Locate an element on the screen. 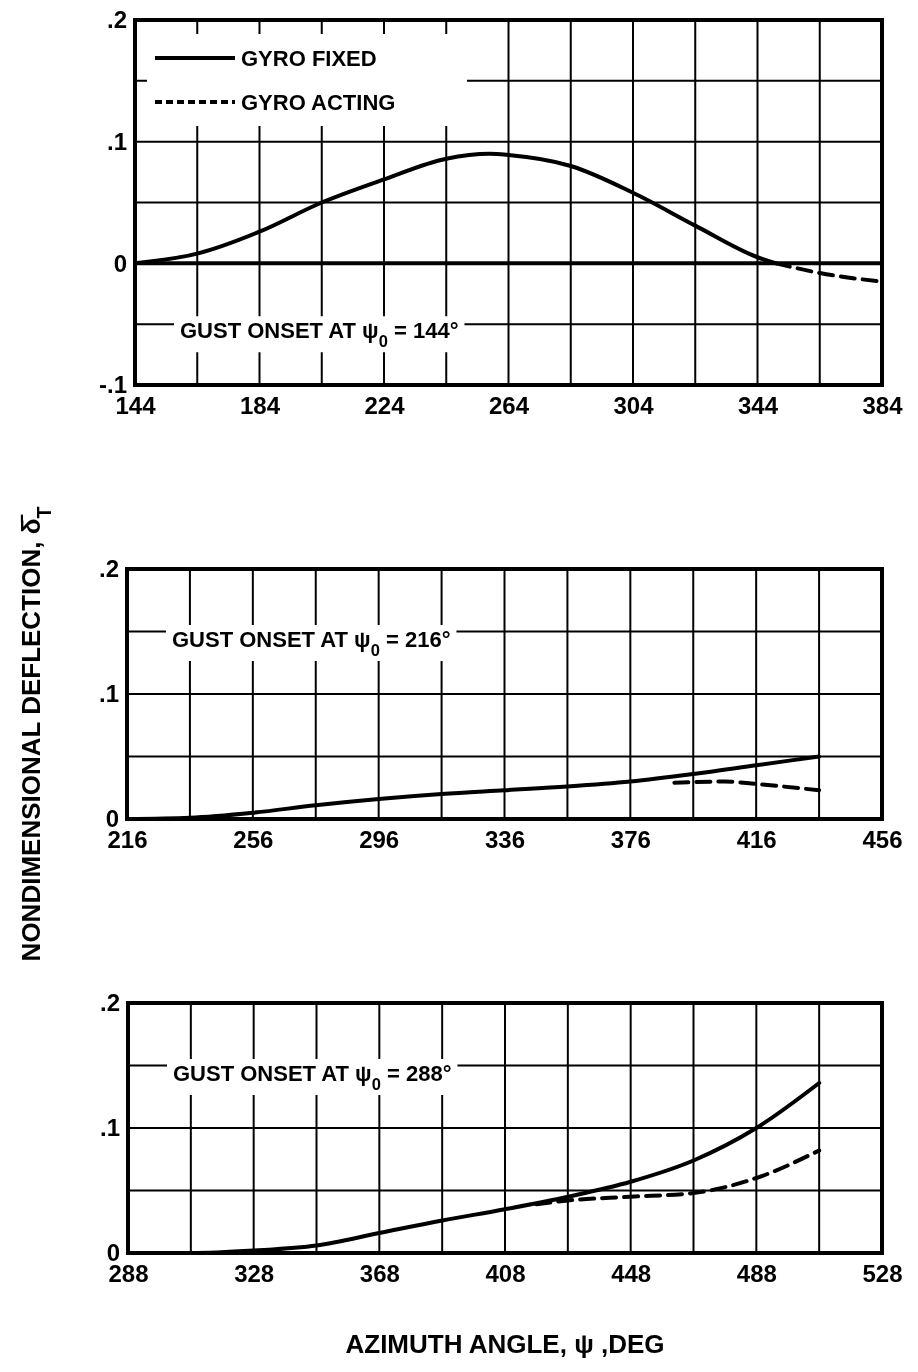 This screenshot has height=1372, width=918. x-tick-label: 448 is located at coordinates (631, 1274).